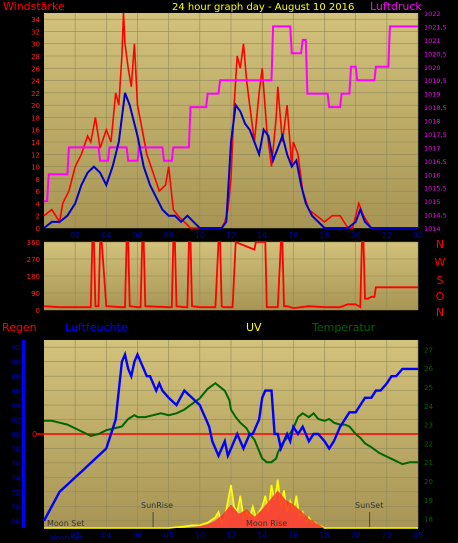 The width and height of the screenshot is (458, 543). Describe the element at coordinates (254, 327) in the screenshot. I see `uv-label: UV` at that location.